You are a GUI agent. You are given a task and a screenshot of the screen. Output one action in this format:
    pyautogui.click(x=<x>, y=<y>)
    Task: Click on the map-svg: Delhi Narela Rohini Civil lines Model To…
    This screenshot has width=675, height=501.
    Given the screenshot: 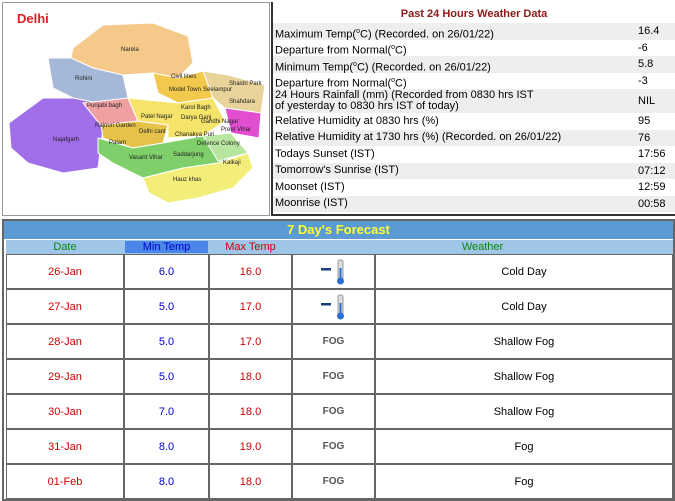 What is the action you would take?
    pyautogui.click(x=137, y=107)
    